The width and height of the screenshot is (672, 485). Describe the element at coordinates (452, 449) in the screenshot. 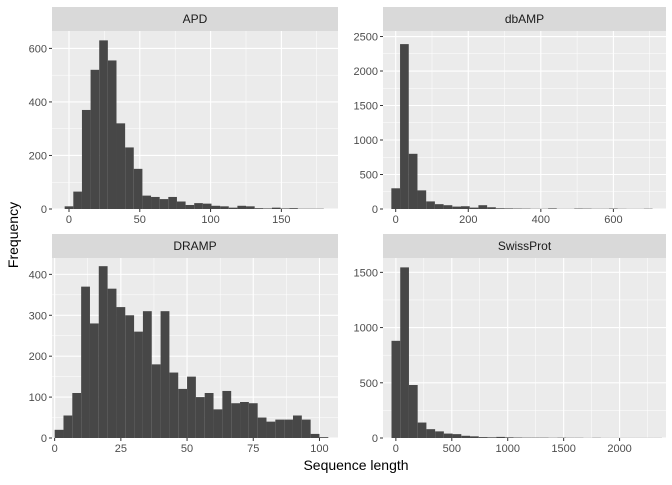

I see `x-tick-label: 500` at that location.